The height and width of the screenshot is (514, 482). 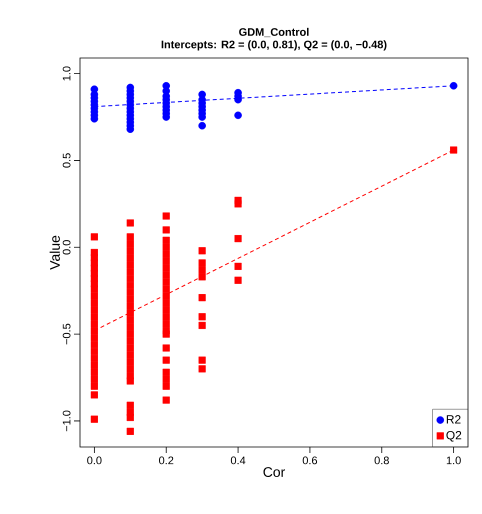 What do you see at coordinates (66, 421) in the screenshot?
I see `y-tick-label: −1.0` at bounding box center [66, 421].